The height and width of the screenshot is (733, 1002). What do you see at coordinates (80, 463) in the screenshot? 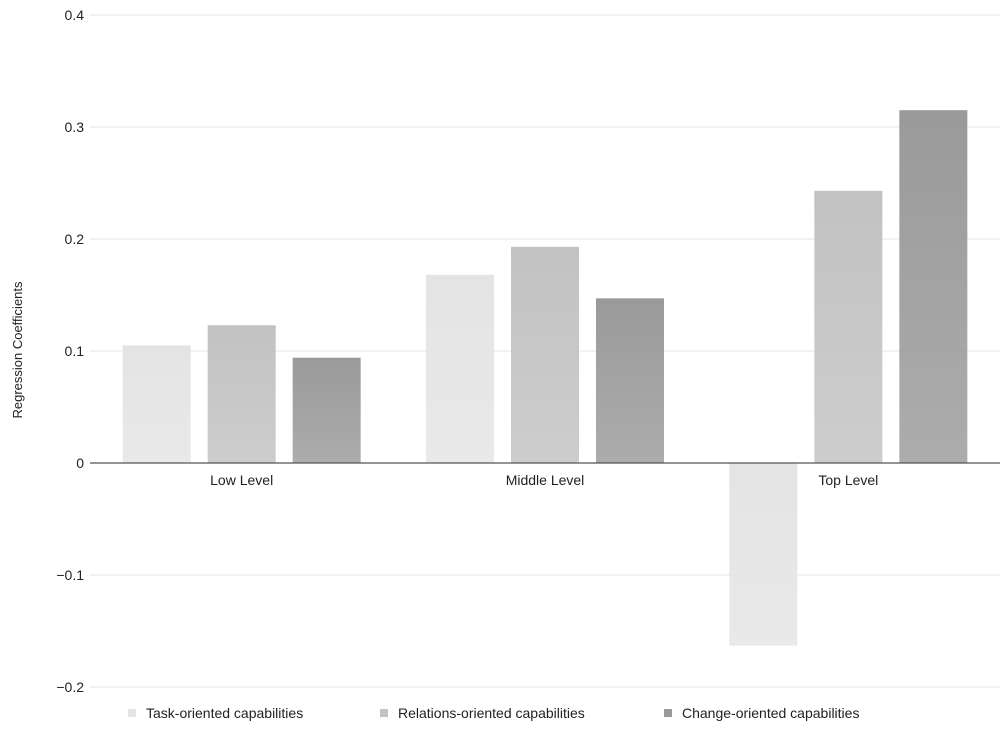
I see `y-tick-label: 0` at bounding box center [80, 463].